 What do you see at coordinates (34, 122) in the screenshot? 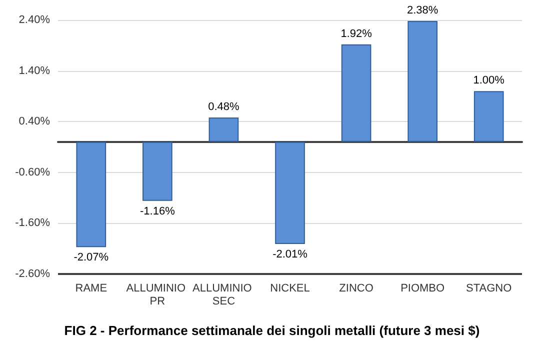
I see `y-tick-label: 0.40%` at bounding box center [34, 122].